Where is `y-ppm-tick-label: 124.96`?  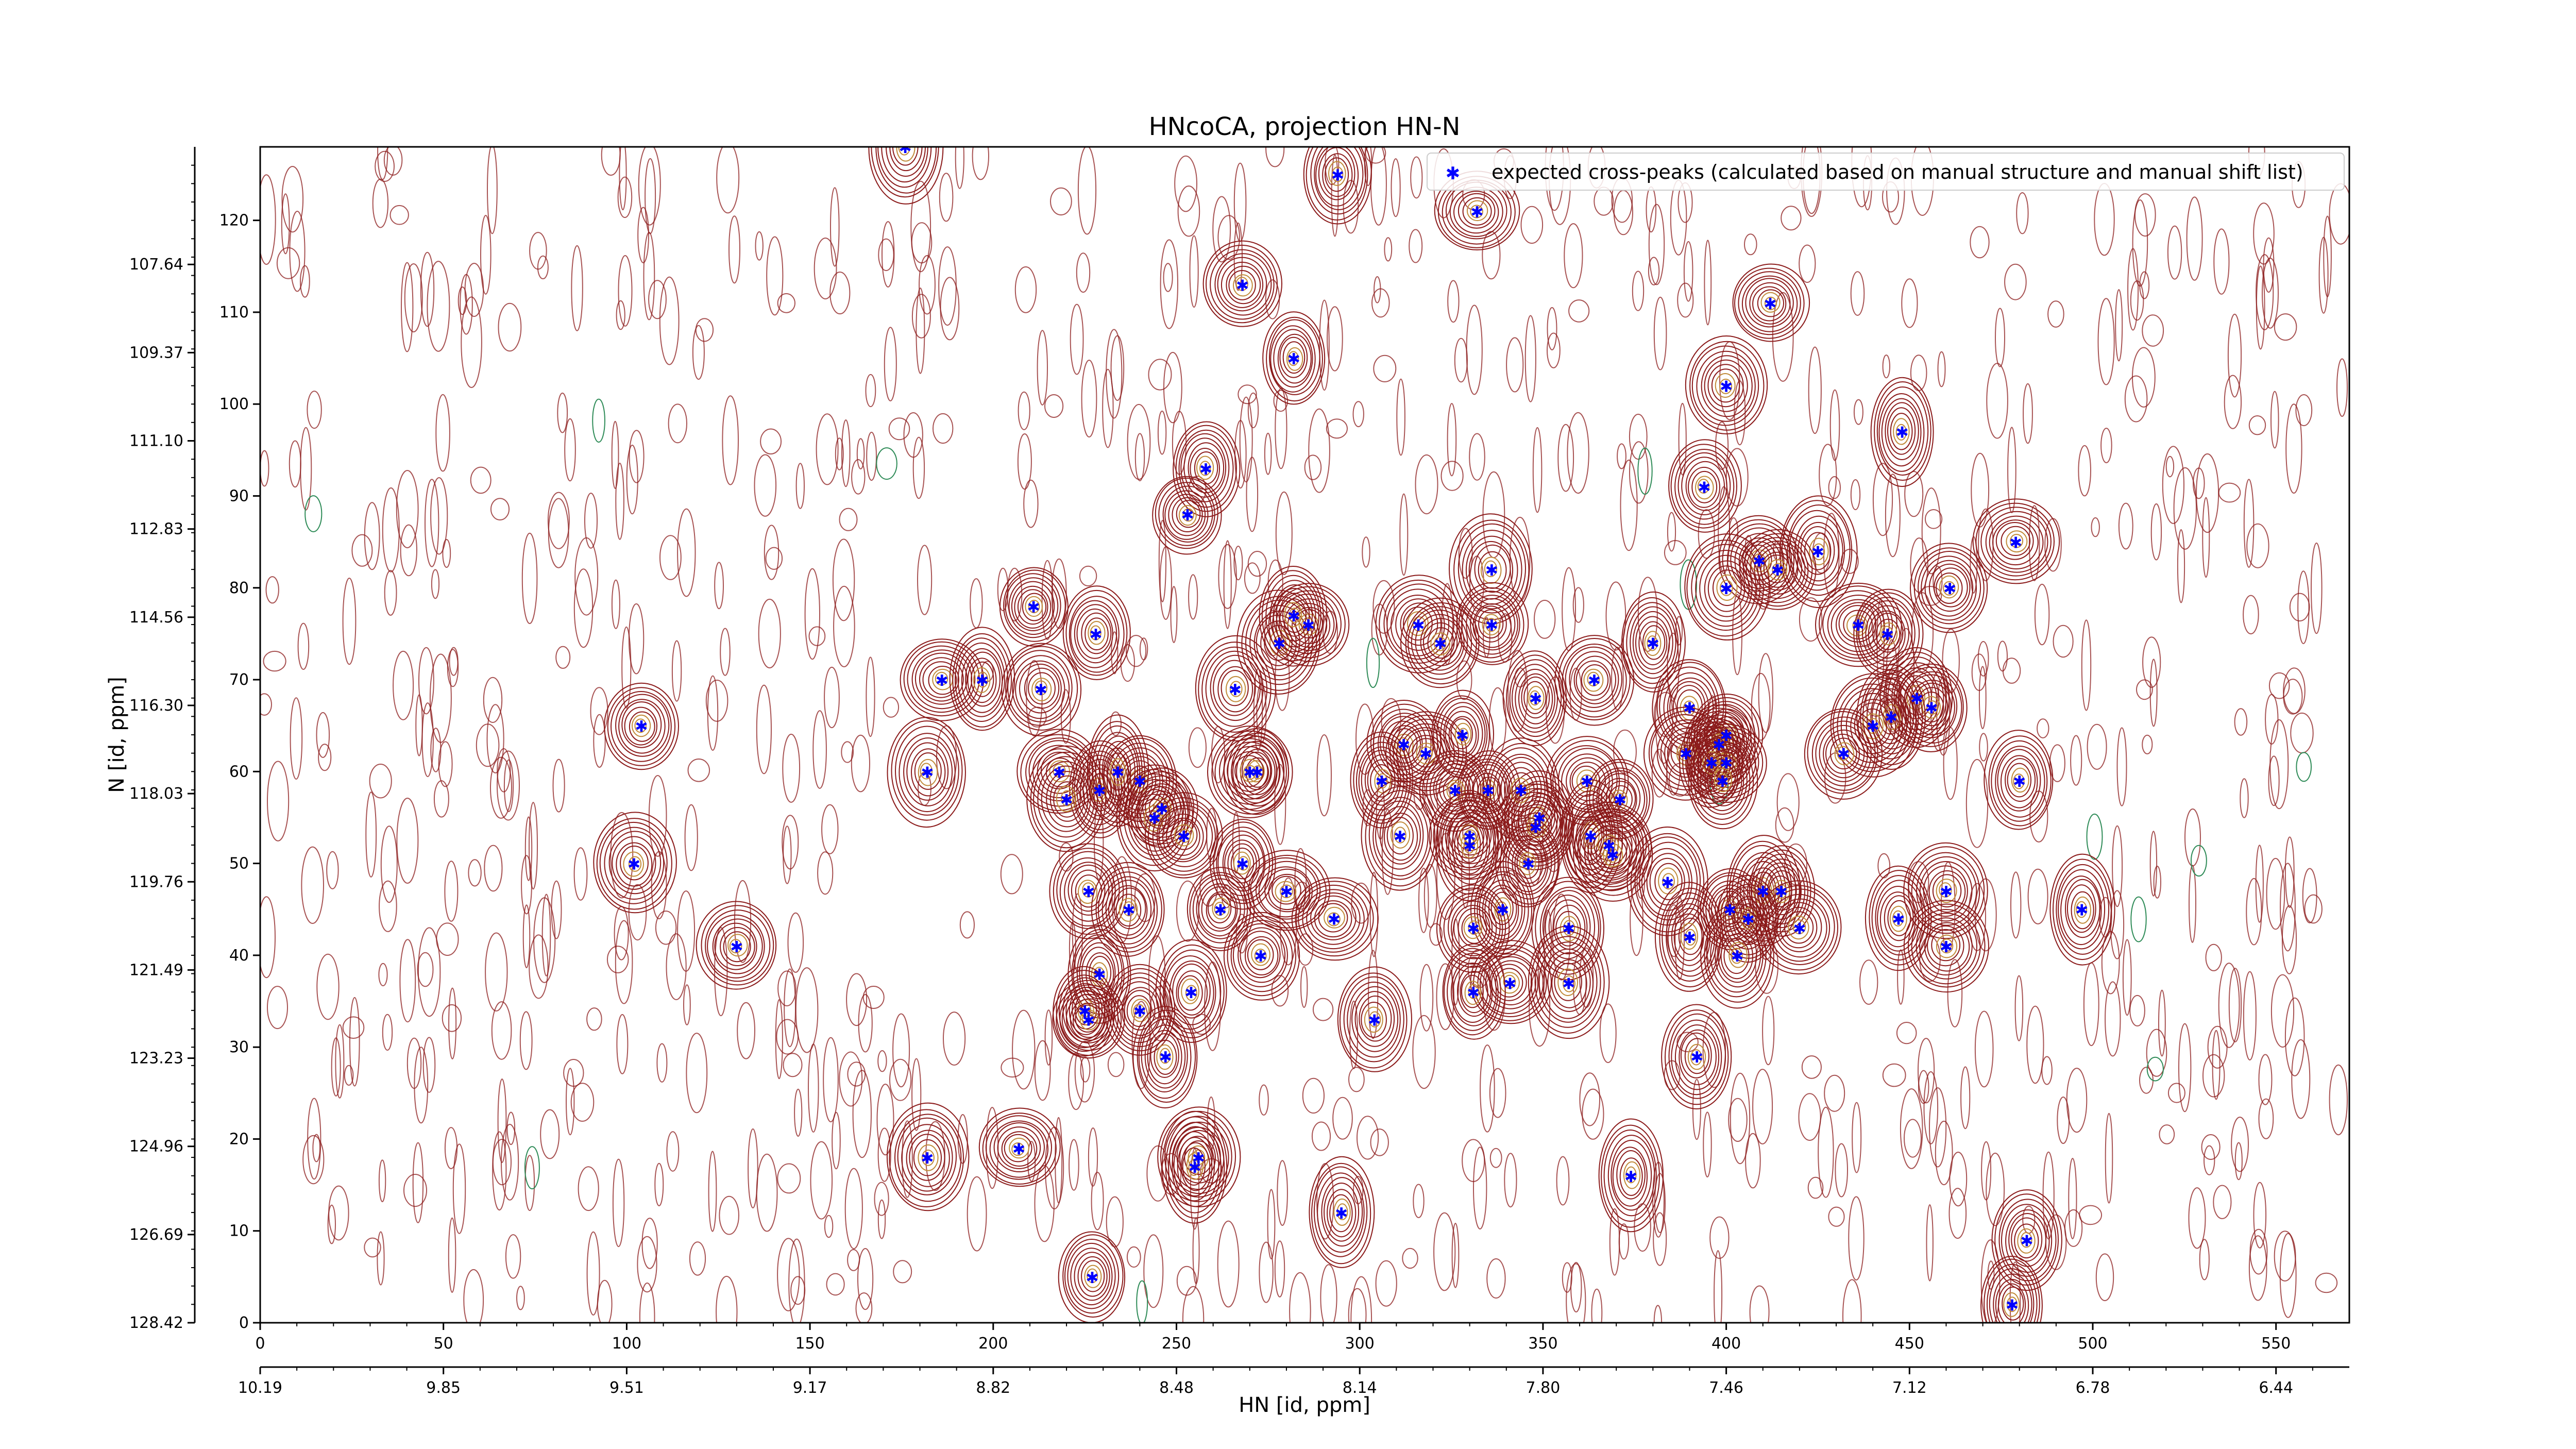
y-ppm-tick-label: 124.96 is located at coordinates (156, 1147).